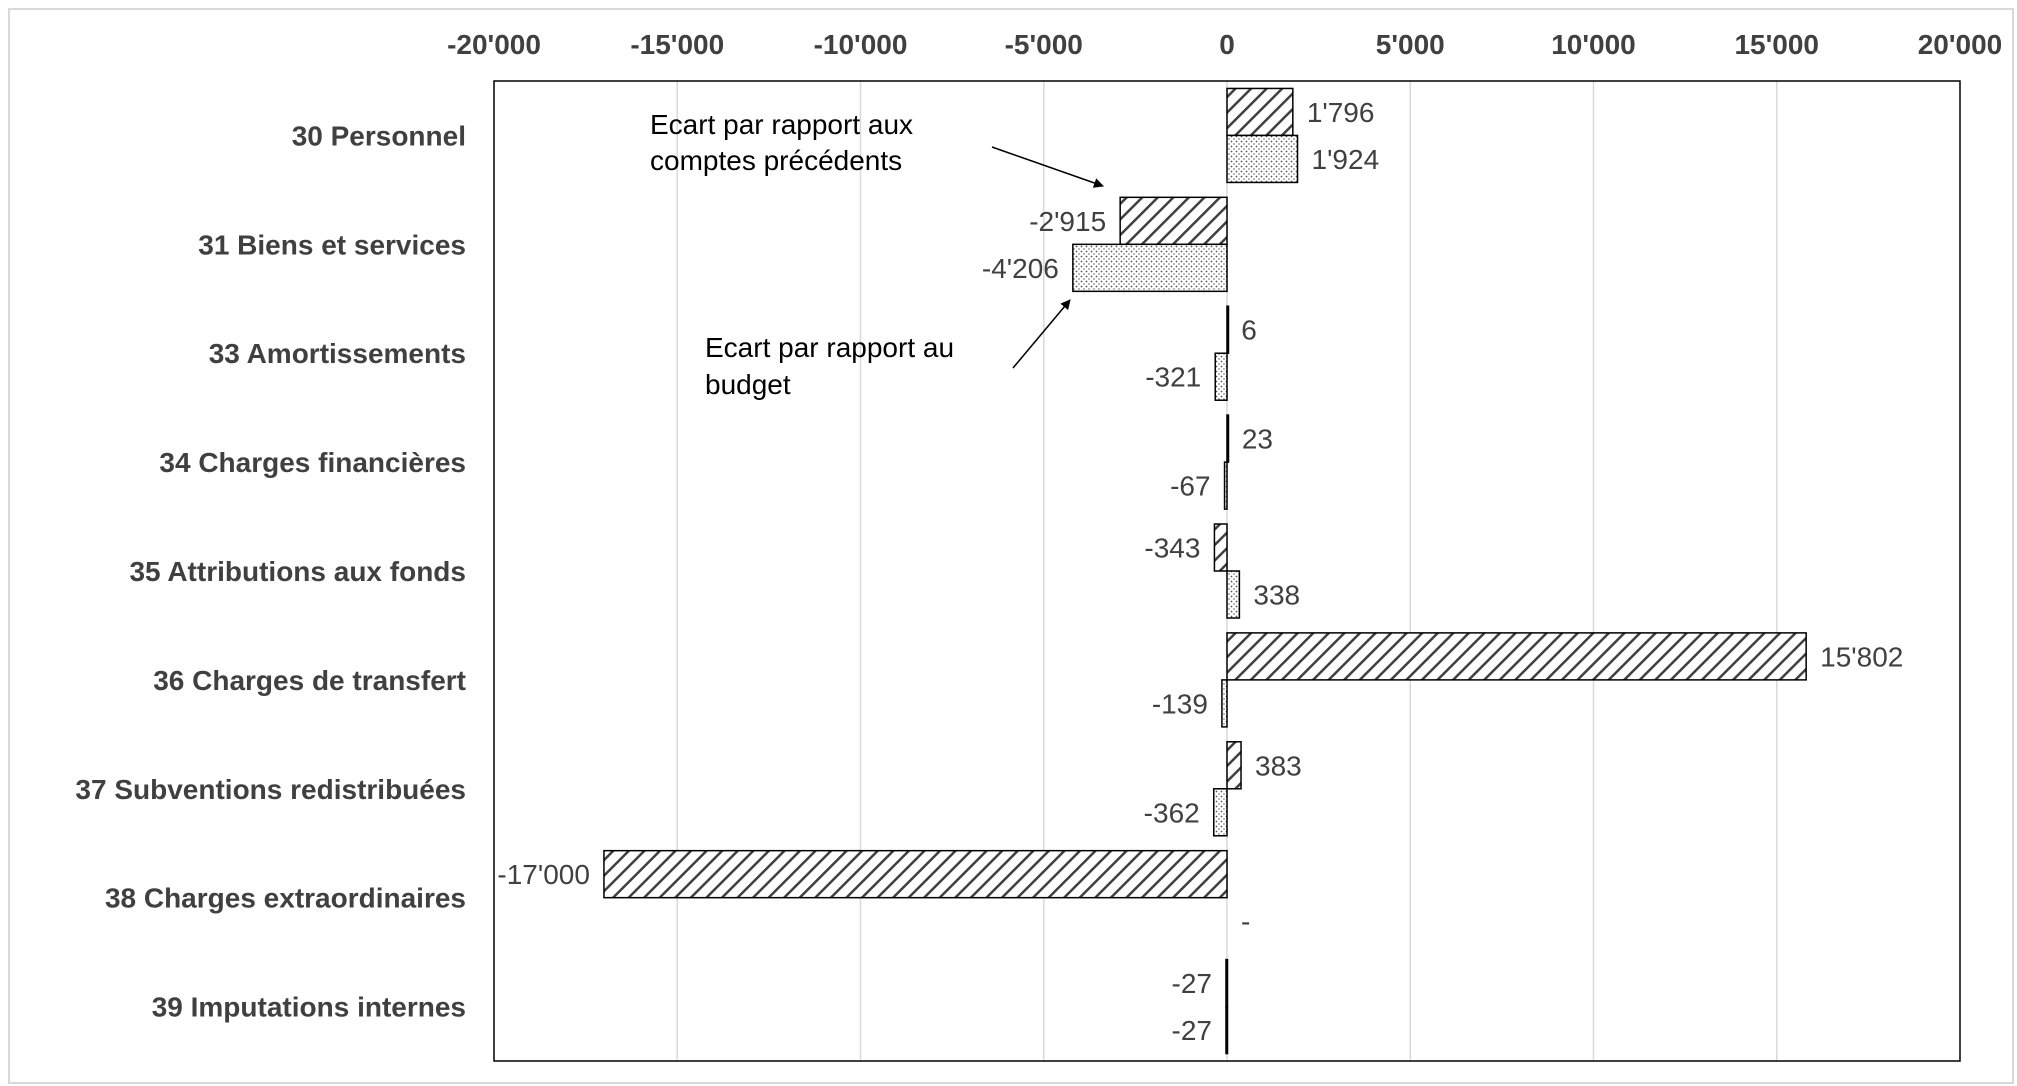 The width and height of the screenshot is (2017, 1086). What do you see at coordinates (829, 347) in the screenshot?
I see `annotation-budget-line-1: Ecart par rapport au` at bounding box center [829, 347].